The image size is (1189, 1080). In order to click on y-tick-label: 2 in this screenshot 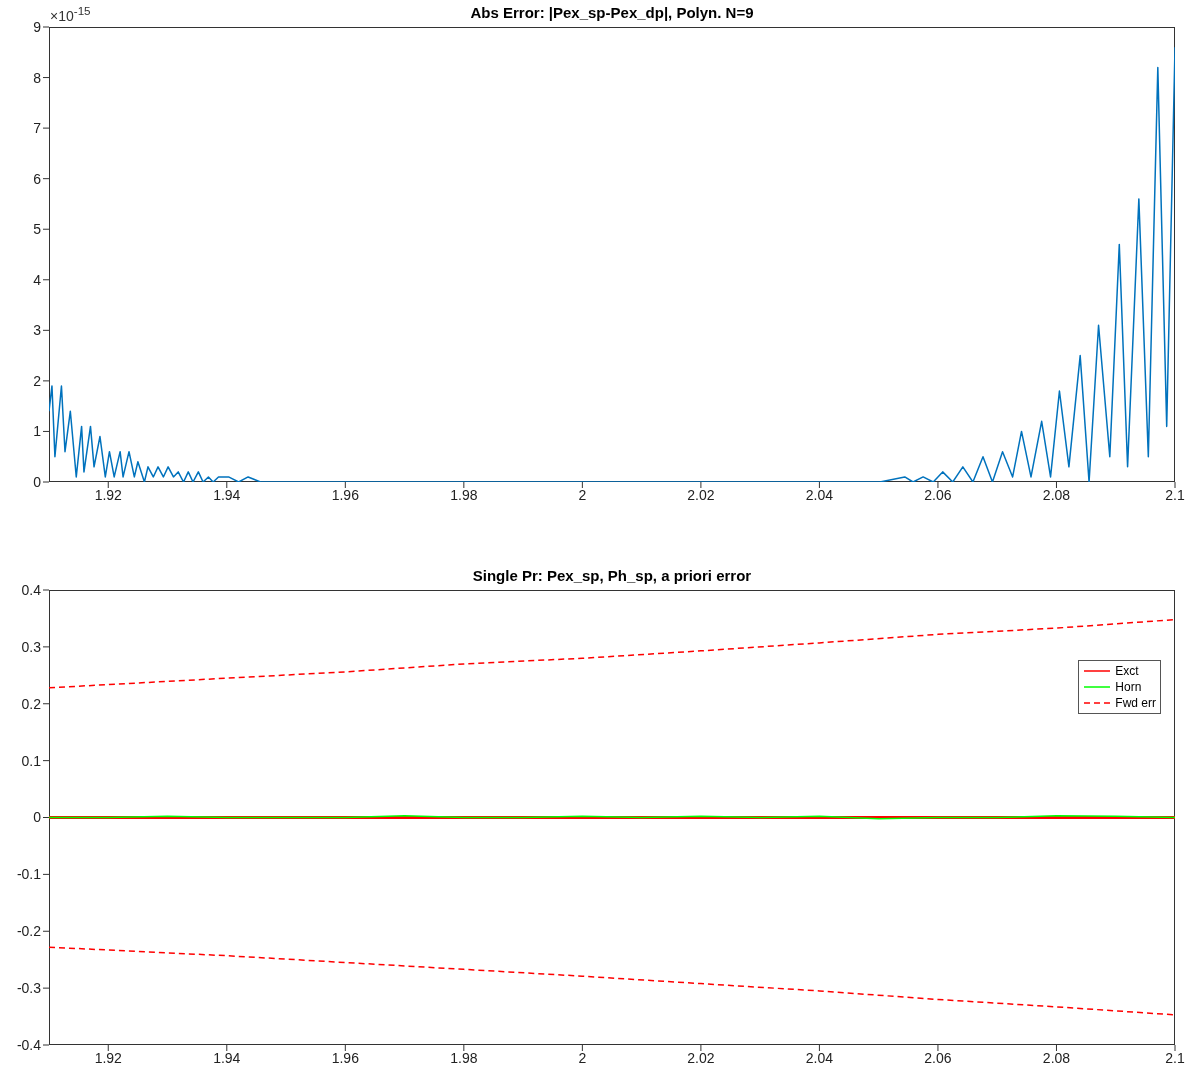, I will do `click(37, 380)`.